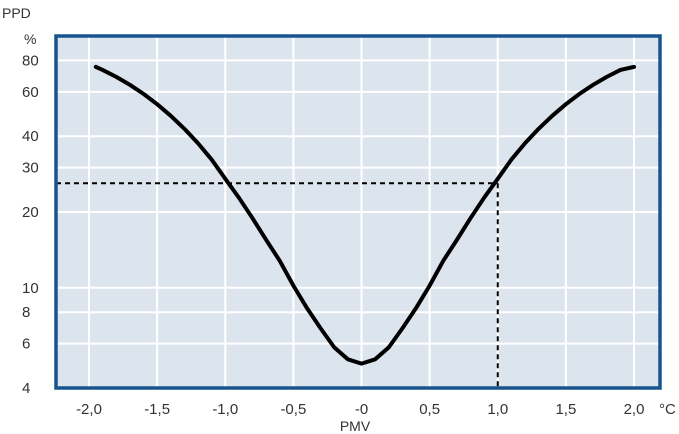  I want to click on x-tick-label: -1,5, so click(157, 409).